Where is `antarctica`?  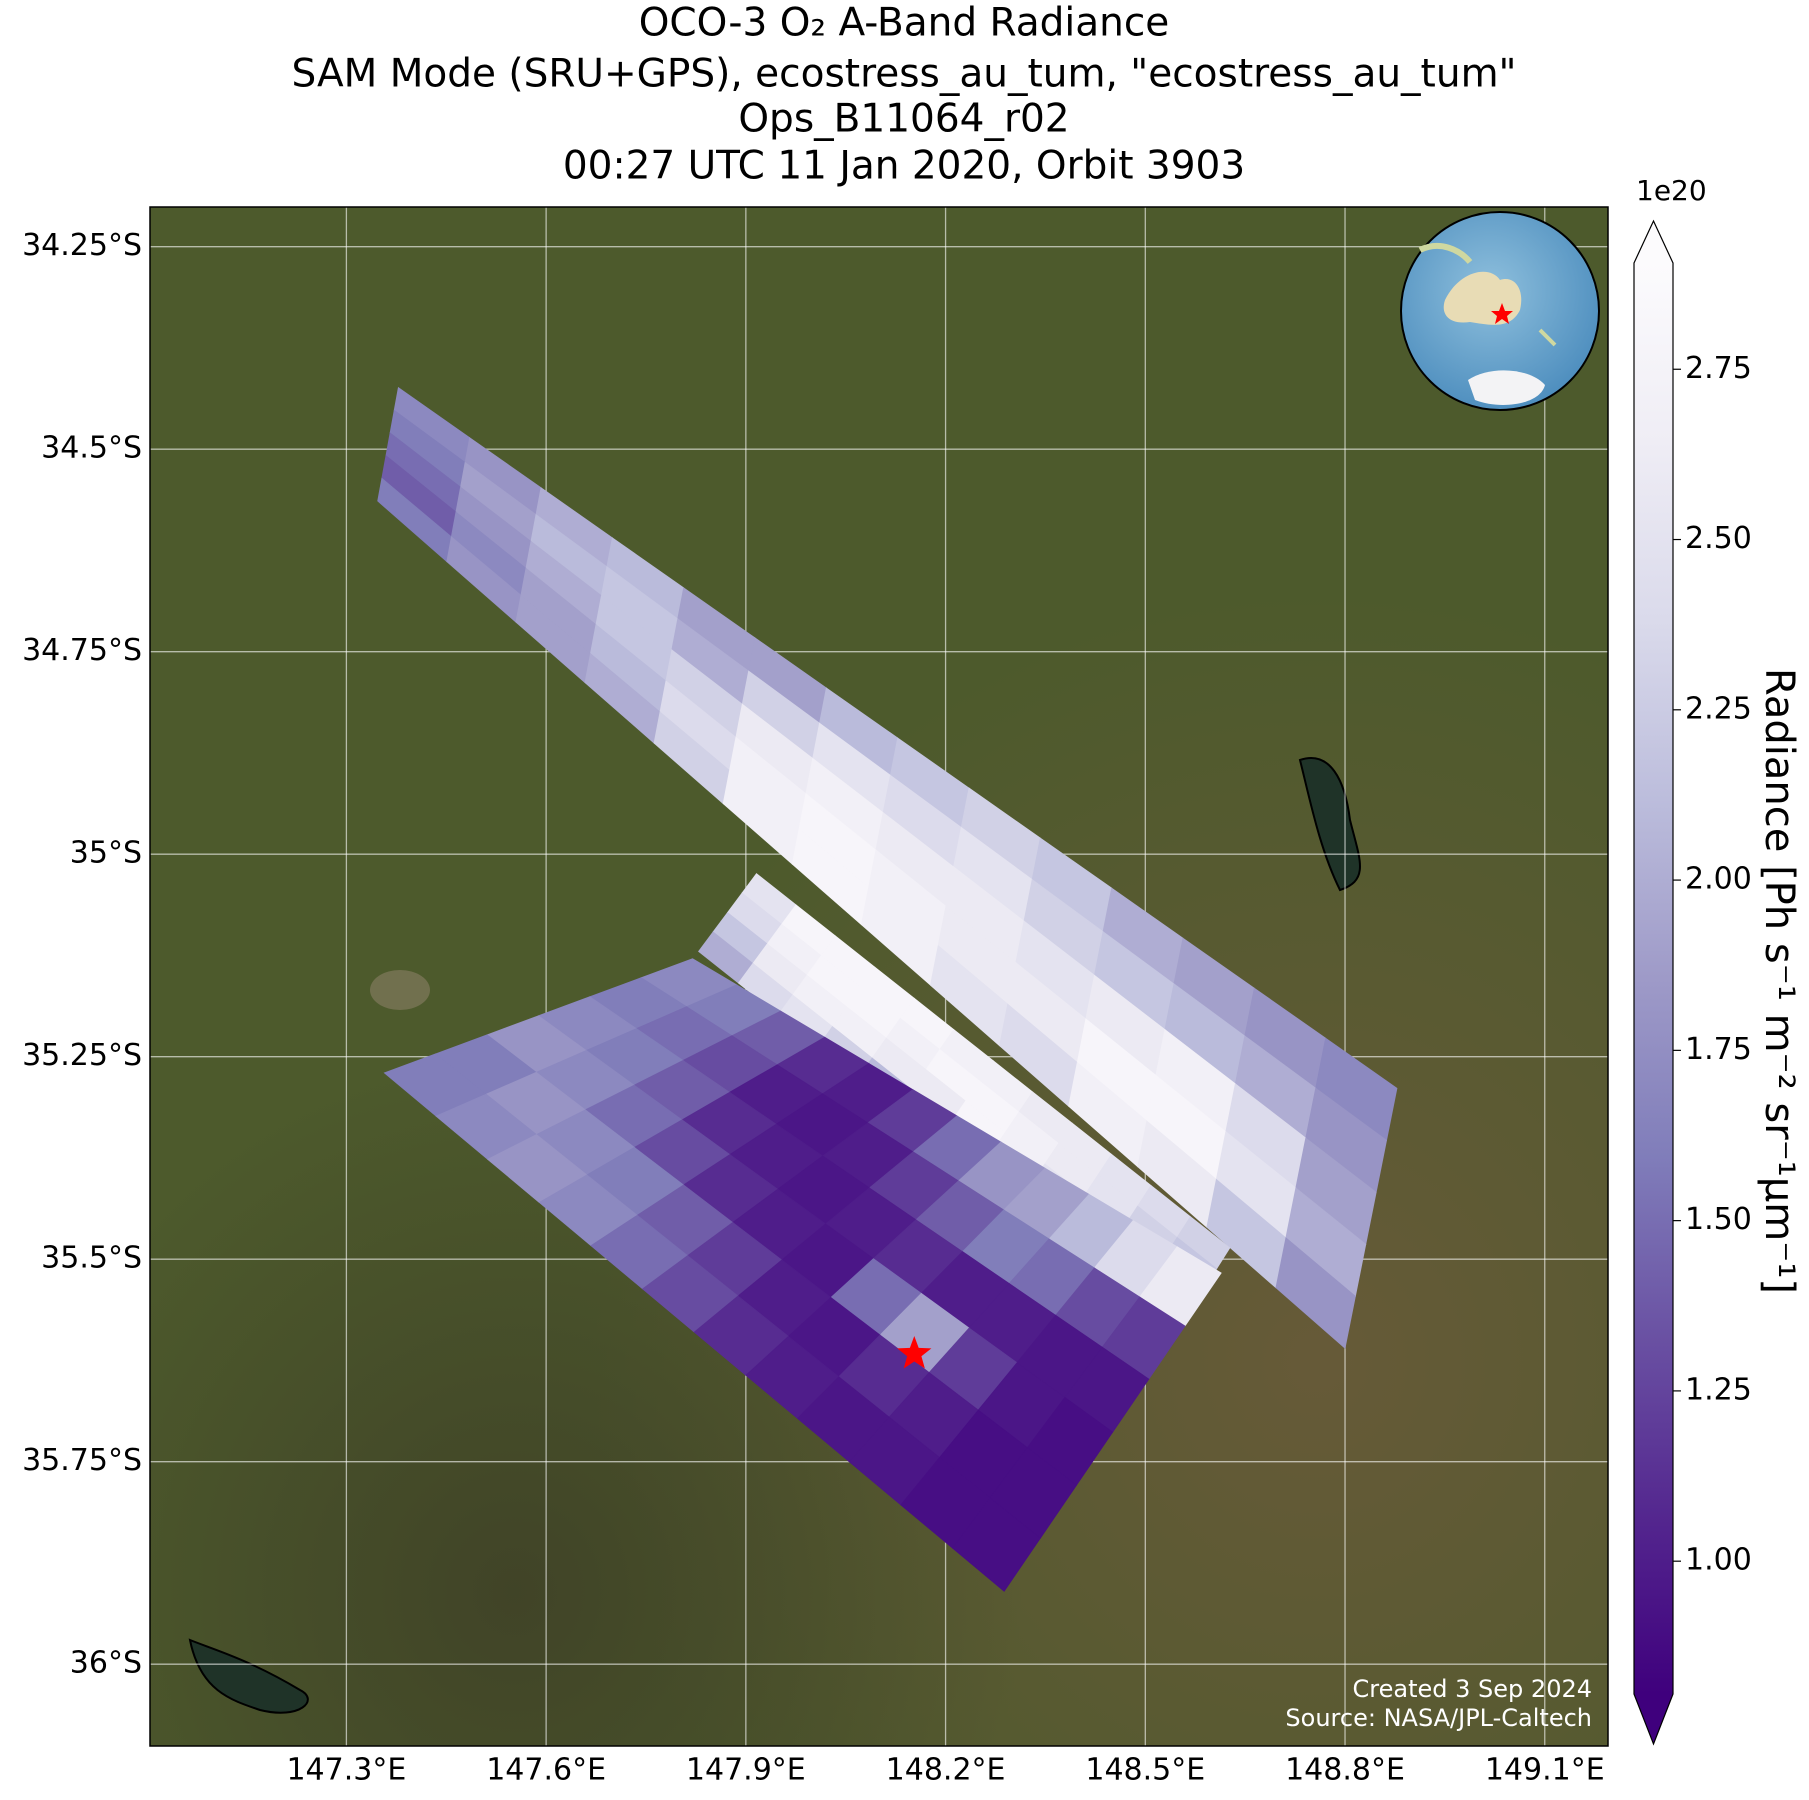 antarctica is located at coordinates (1506, 387).